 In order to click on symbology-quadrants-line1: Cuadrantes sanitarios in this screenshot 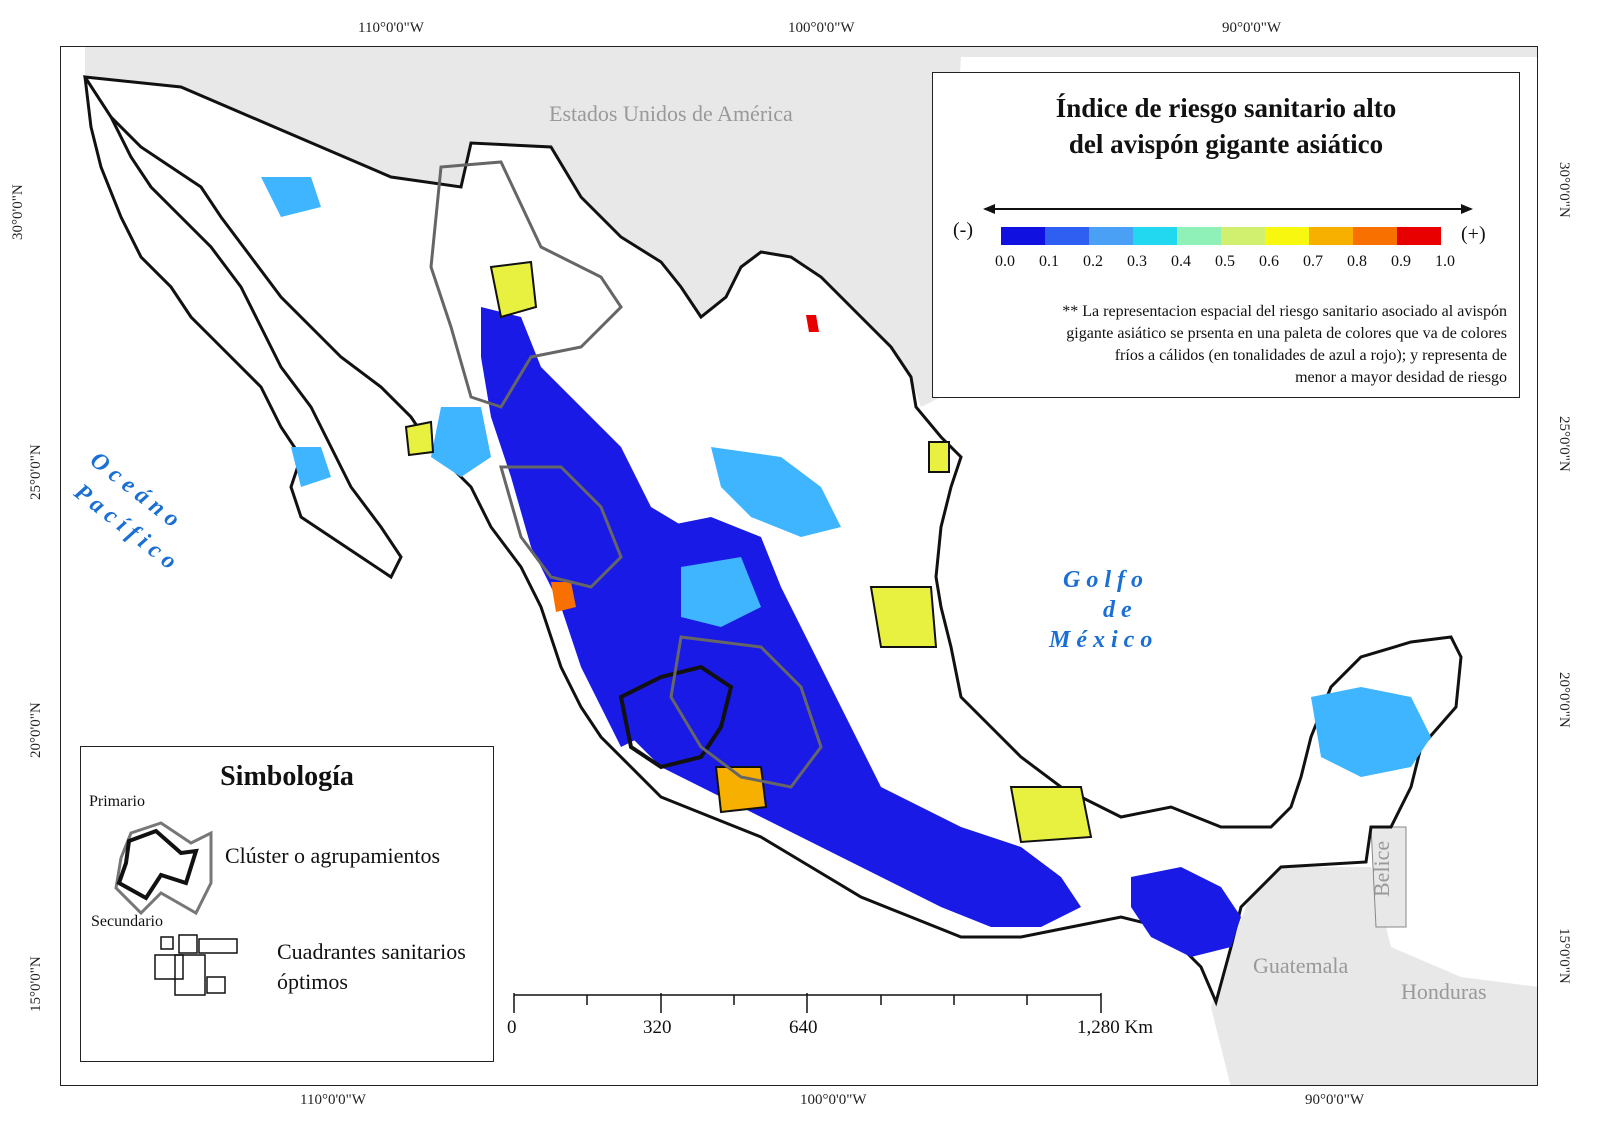, I will do `click(371, 951)`.